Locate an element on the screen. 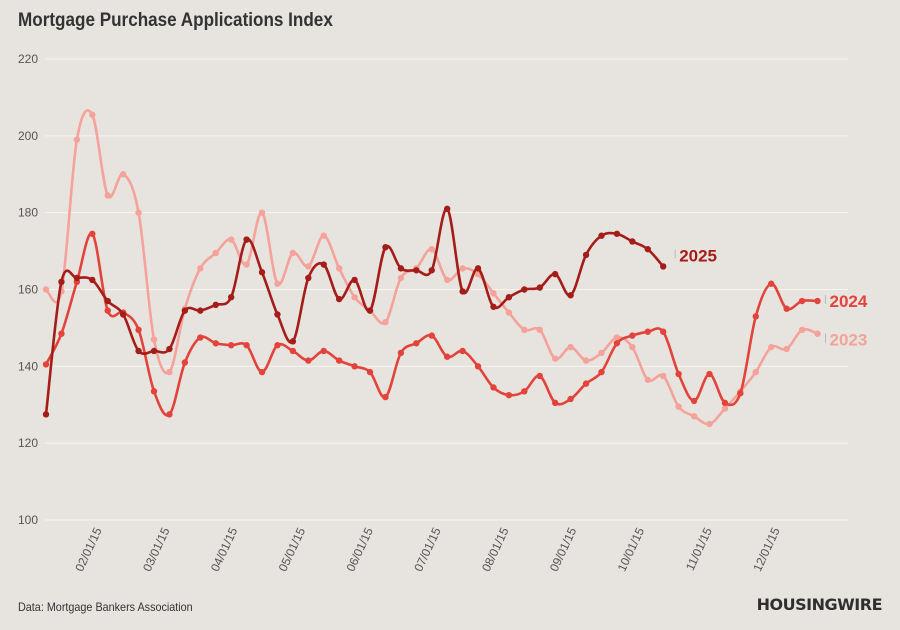 This screenshot has width=900, height=630. x-tick-label: 02/01/15 is located at coordinates (88, 549).